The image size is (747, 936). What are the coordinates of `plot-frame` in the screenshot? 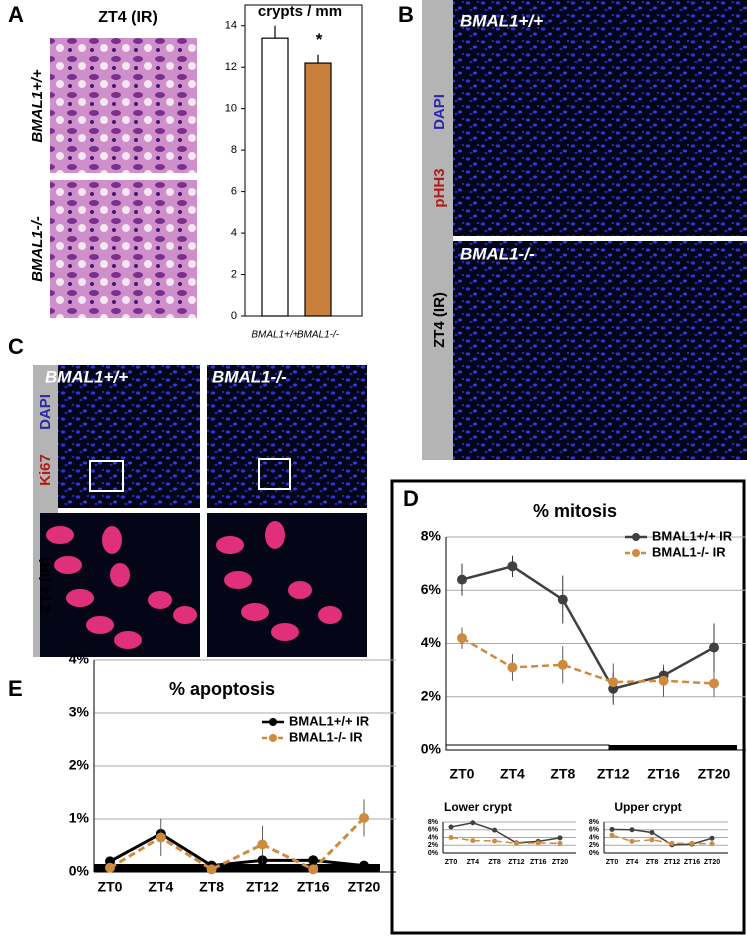 It's located at (303, 160).